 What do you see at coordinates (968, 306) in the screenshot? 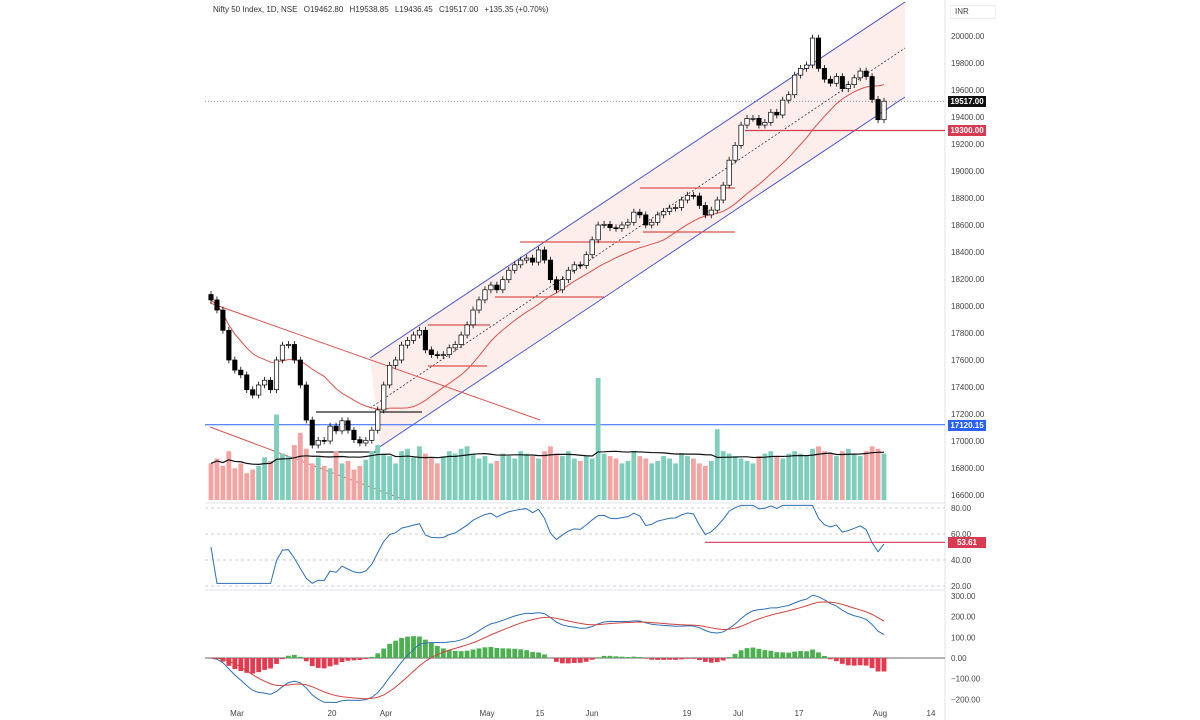
I see `price-tick-label: 18000.00` at bounding box center [968, 306].